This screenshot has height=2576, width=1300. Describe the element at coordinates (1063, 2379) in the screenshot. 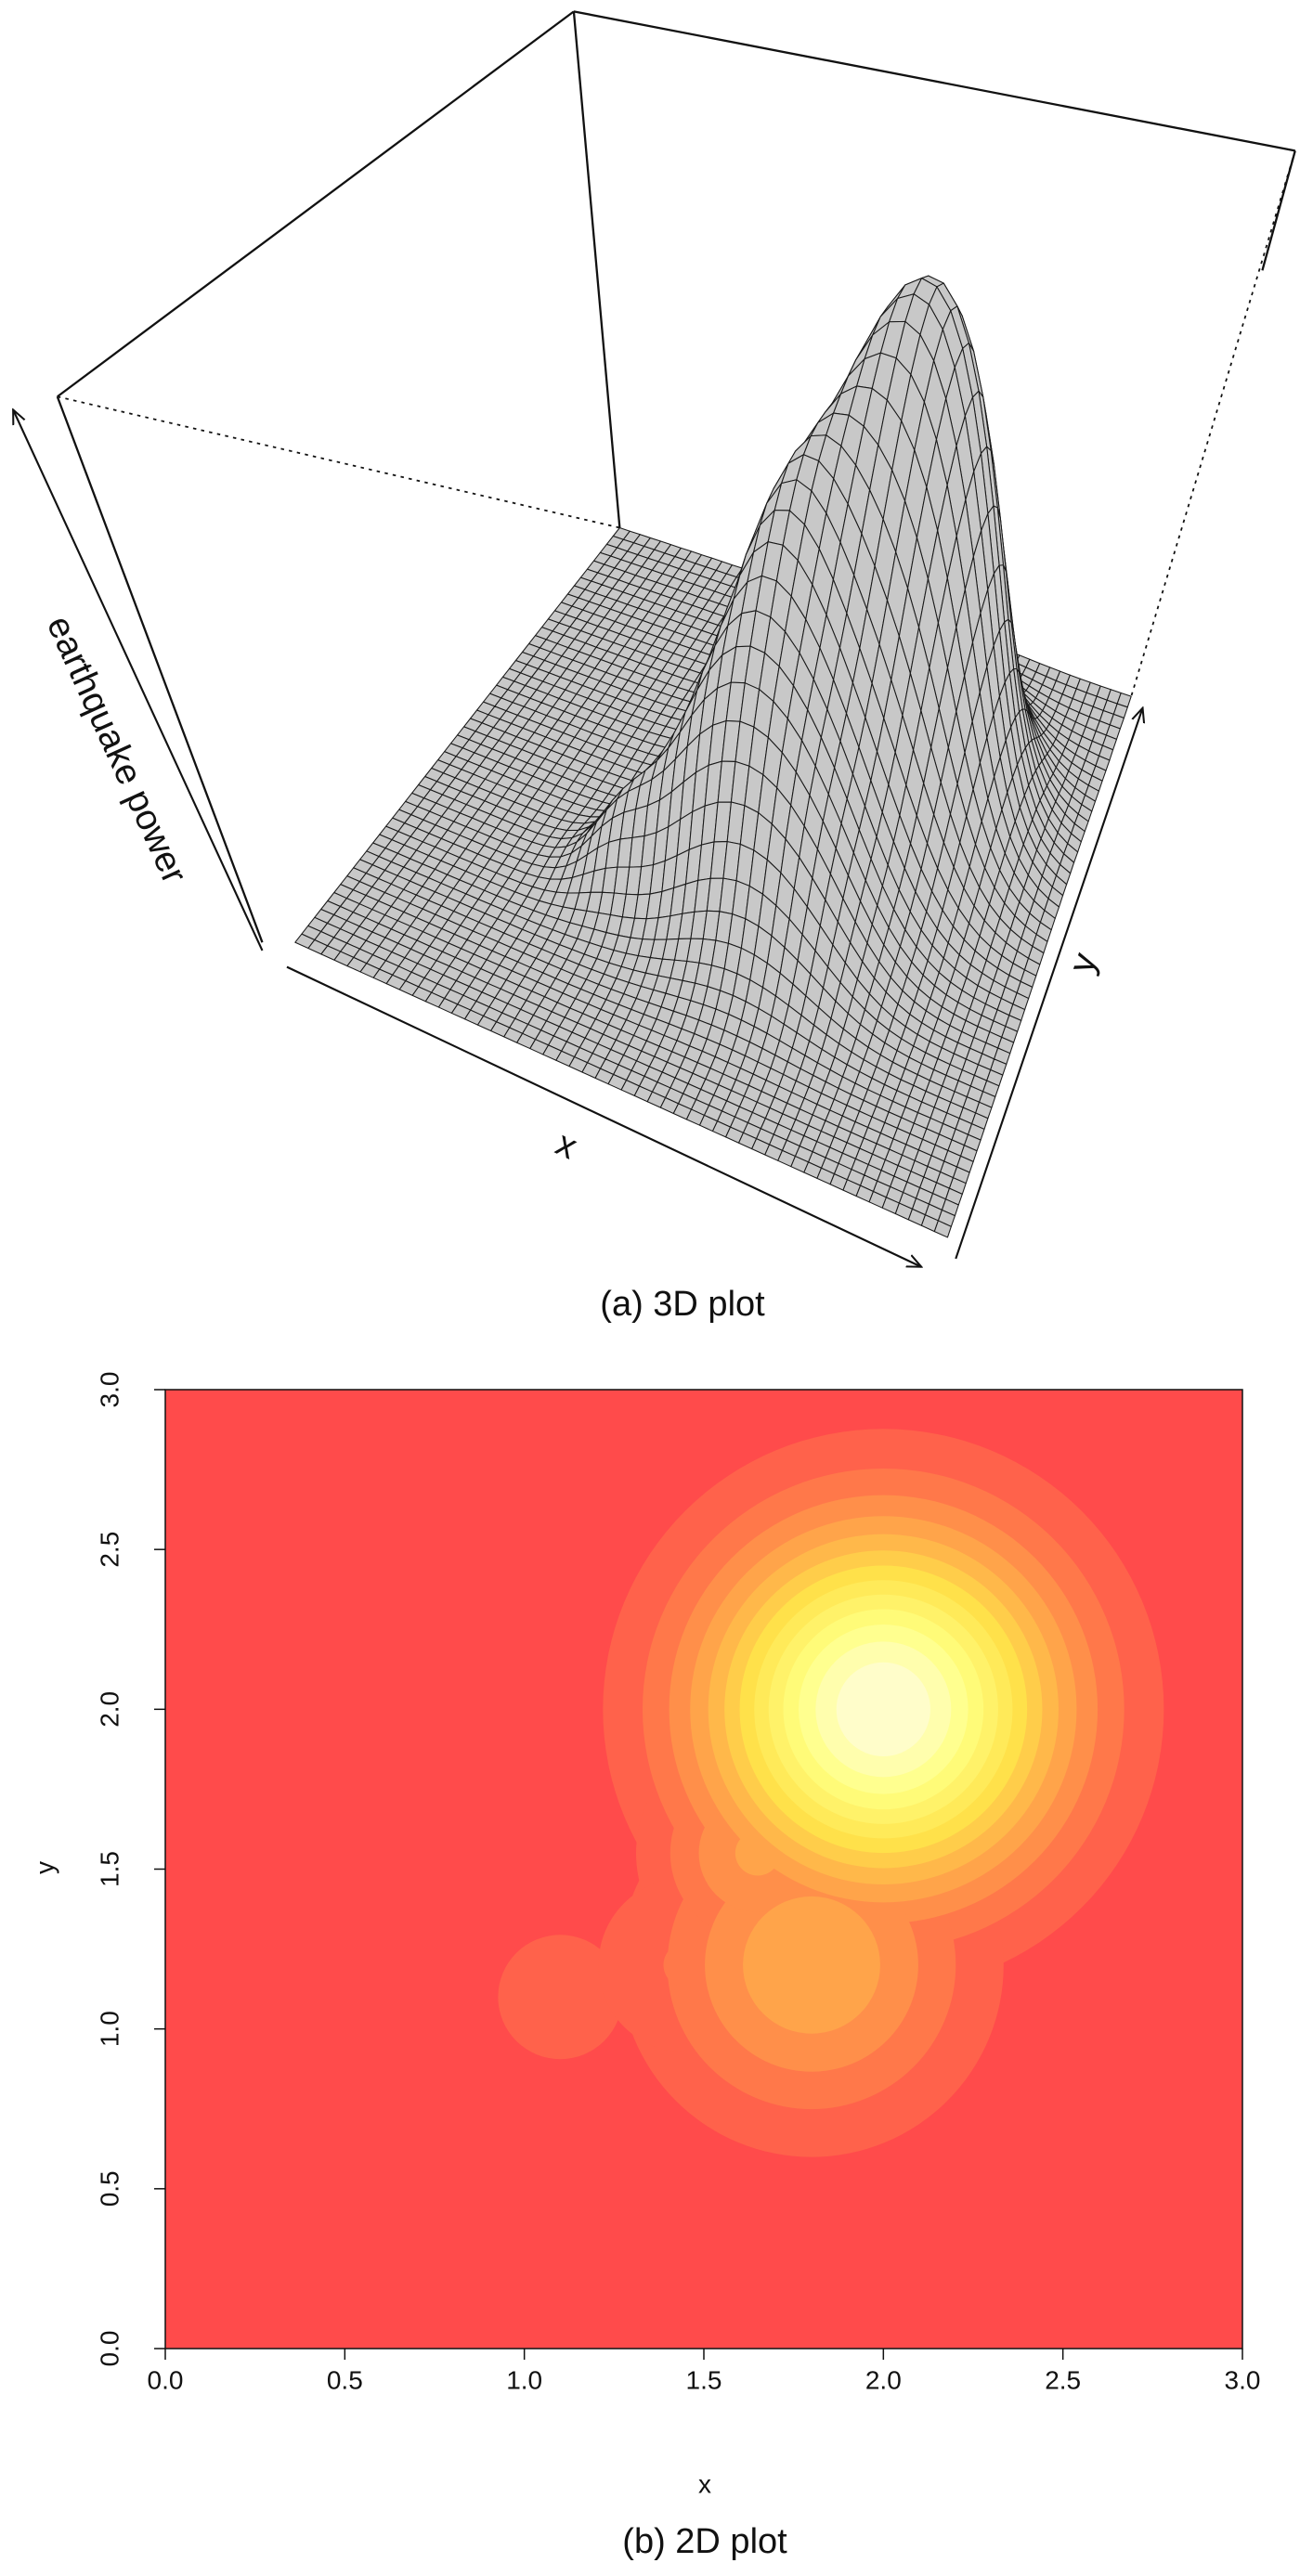

I see `x-tick-label: 2.5` at that location.